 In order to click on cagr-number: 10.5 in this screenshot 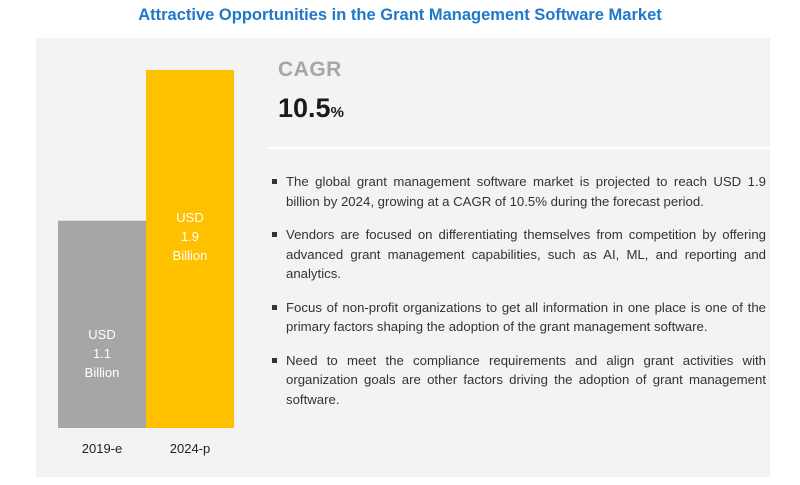, I will do `click(304, 108)`.